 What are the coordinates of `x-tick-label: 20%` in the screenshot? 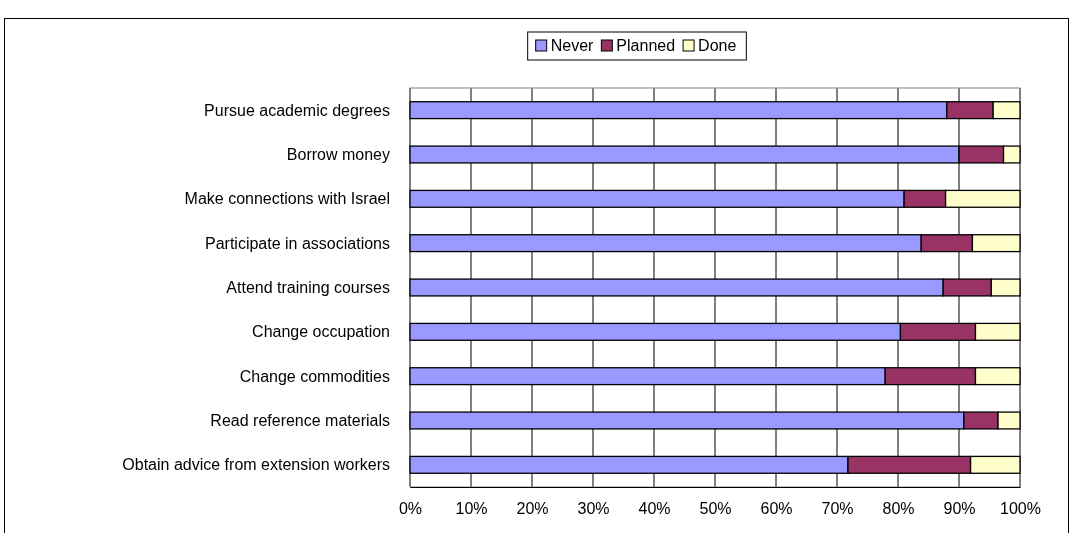 It's located at (532, 509).